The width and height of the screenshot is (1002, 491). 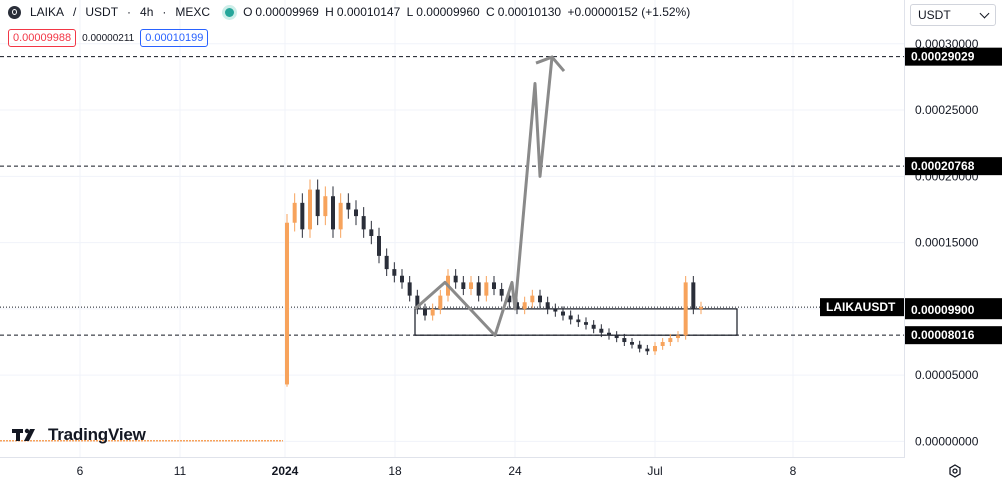 What do you see at coordinates (174, 38) in the screenshot?
I see `buy-price-button: 0.00010199` at bounding box center [174, 38].